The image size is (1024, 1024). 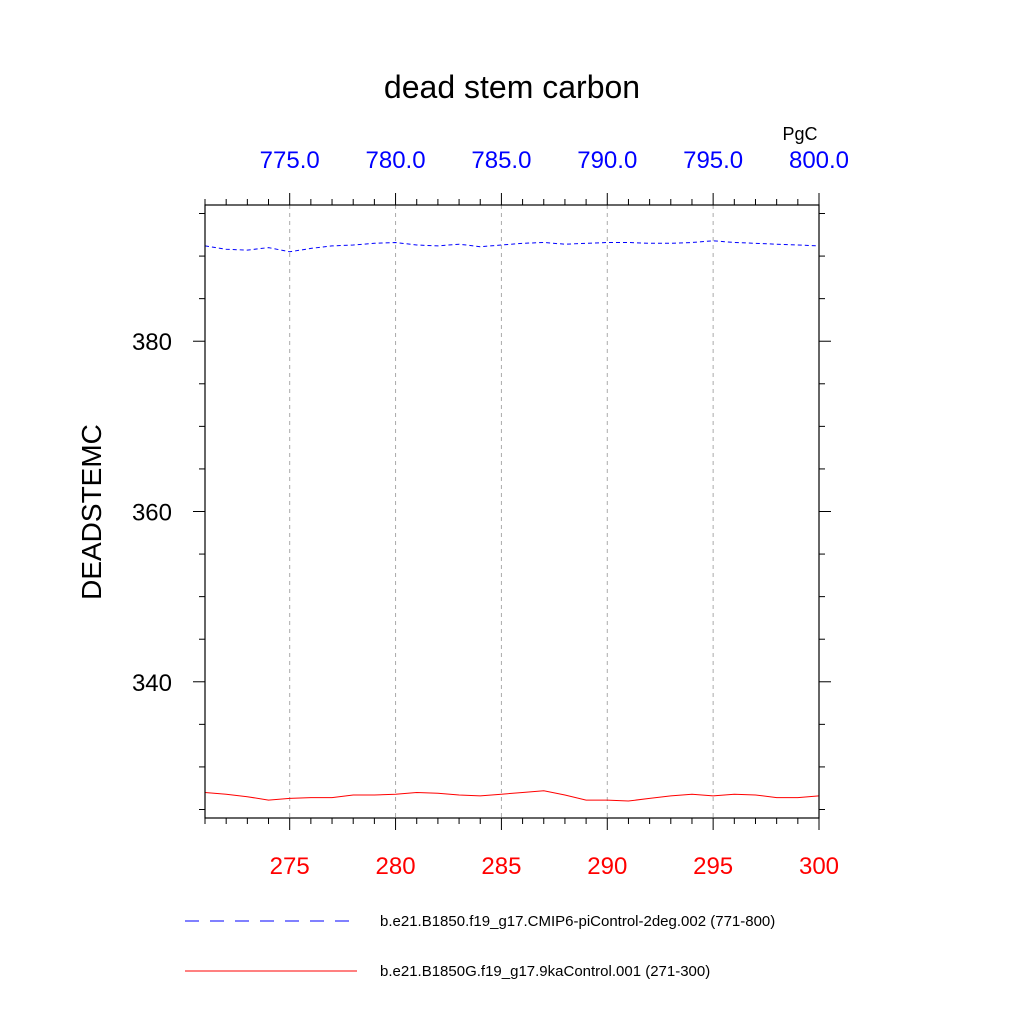 I want to click on x-bottom-tick-label: 295, so click(x=713, y=866).